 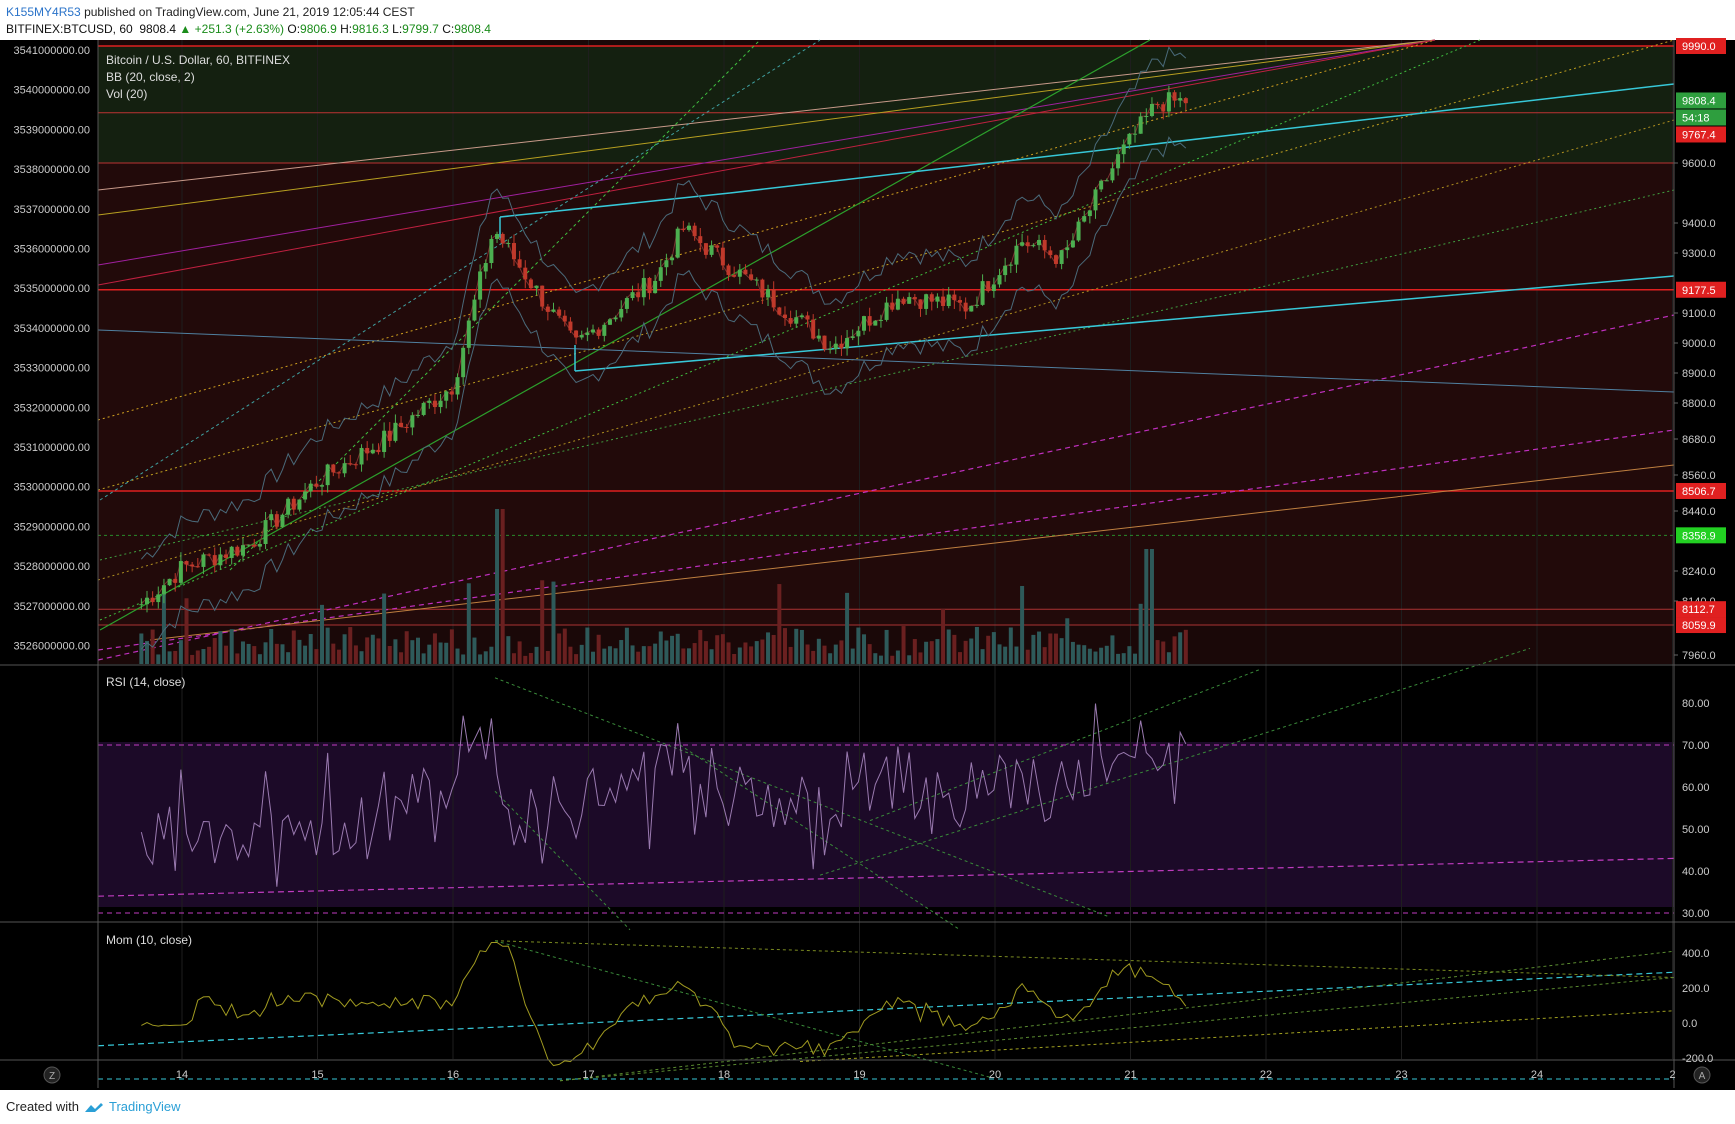 What do you see at coordinates (52, 1075) in the screenshot?
I see `zoom-button` at bounding box center [52, 1075].